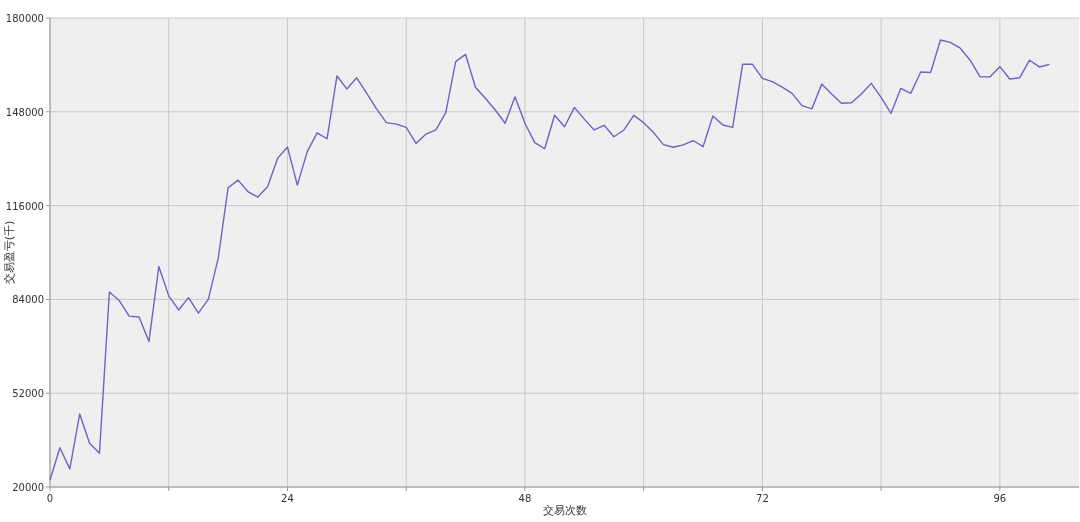  What do you see at coordinates (287, 498) in the screenshot?
I see `x-tick-label: 24` at bounding box center [287, 498].